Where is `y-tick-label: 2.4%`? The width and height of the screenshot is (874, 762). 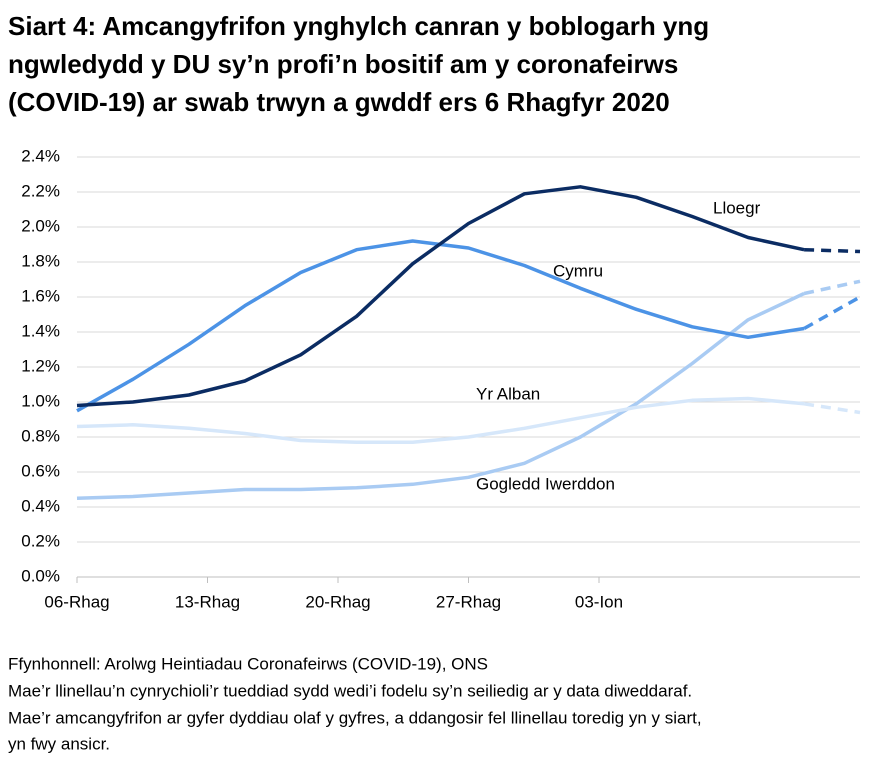
y-tick-label: 2.4% is located at coordinates (40, 155).